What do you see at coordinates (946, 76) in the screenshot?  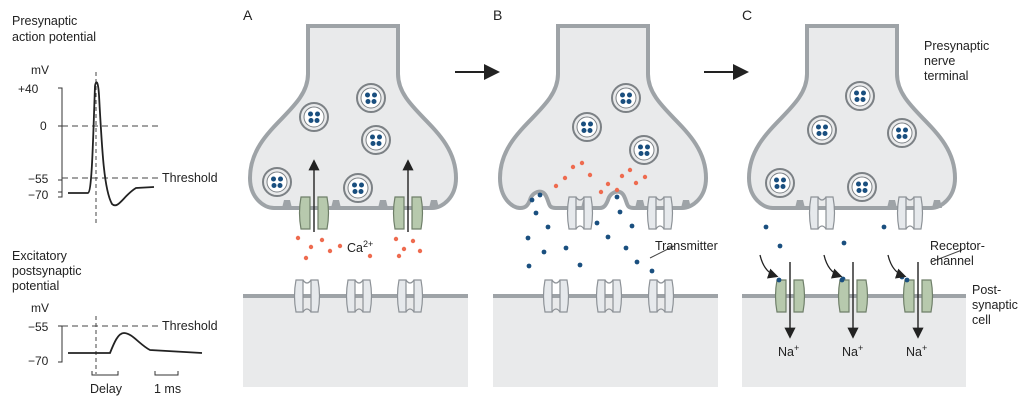 I see `presynaptic-label-line3: terminal` at bounding box center [946, 76].